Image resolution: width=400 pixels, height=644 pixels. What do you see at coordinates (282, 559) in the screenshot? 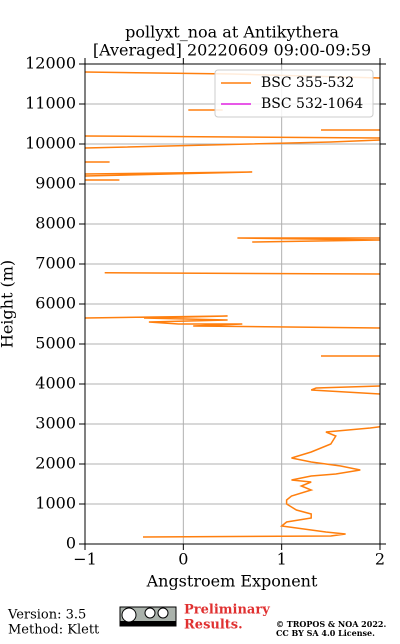
I see `x-tick-label: 1` at bounding box center [282, 559].